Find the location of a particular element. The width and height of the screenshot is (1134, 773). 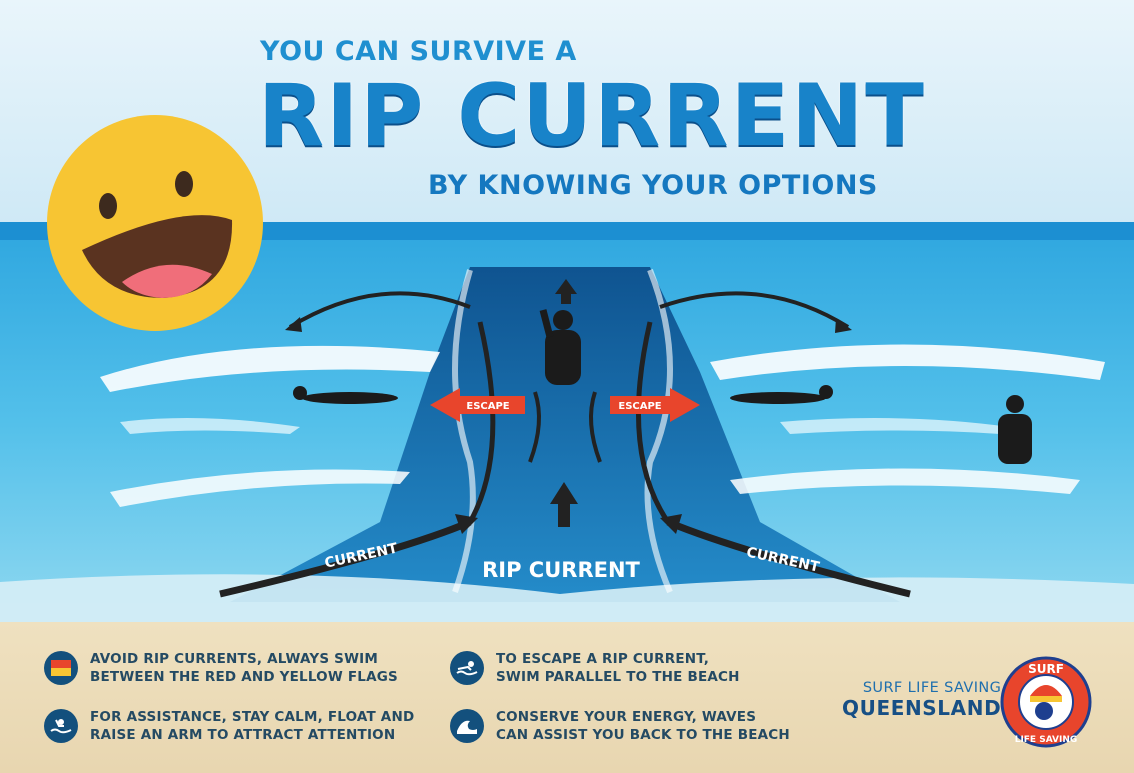

float-swimmer-icon is located at coordinates (61, 726).